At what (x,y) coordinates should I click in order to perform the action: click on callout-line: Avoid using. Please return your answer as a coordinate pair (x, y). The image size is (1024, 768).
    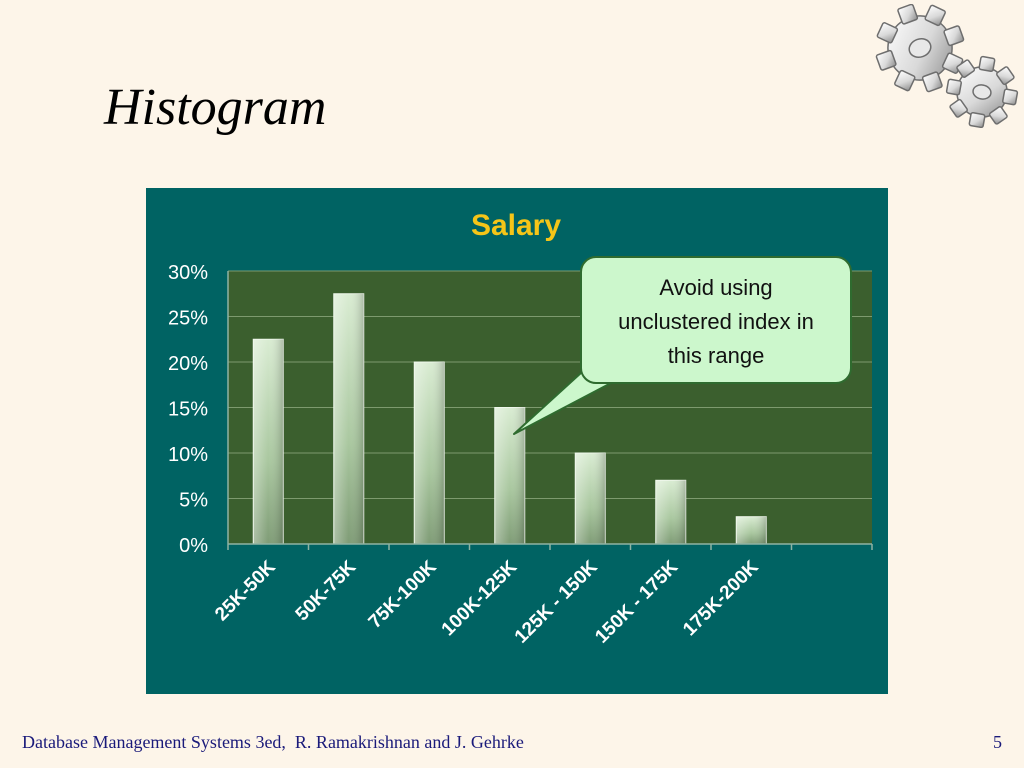
    Looking at the image, I should click on (716, 287).